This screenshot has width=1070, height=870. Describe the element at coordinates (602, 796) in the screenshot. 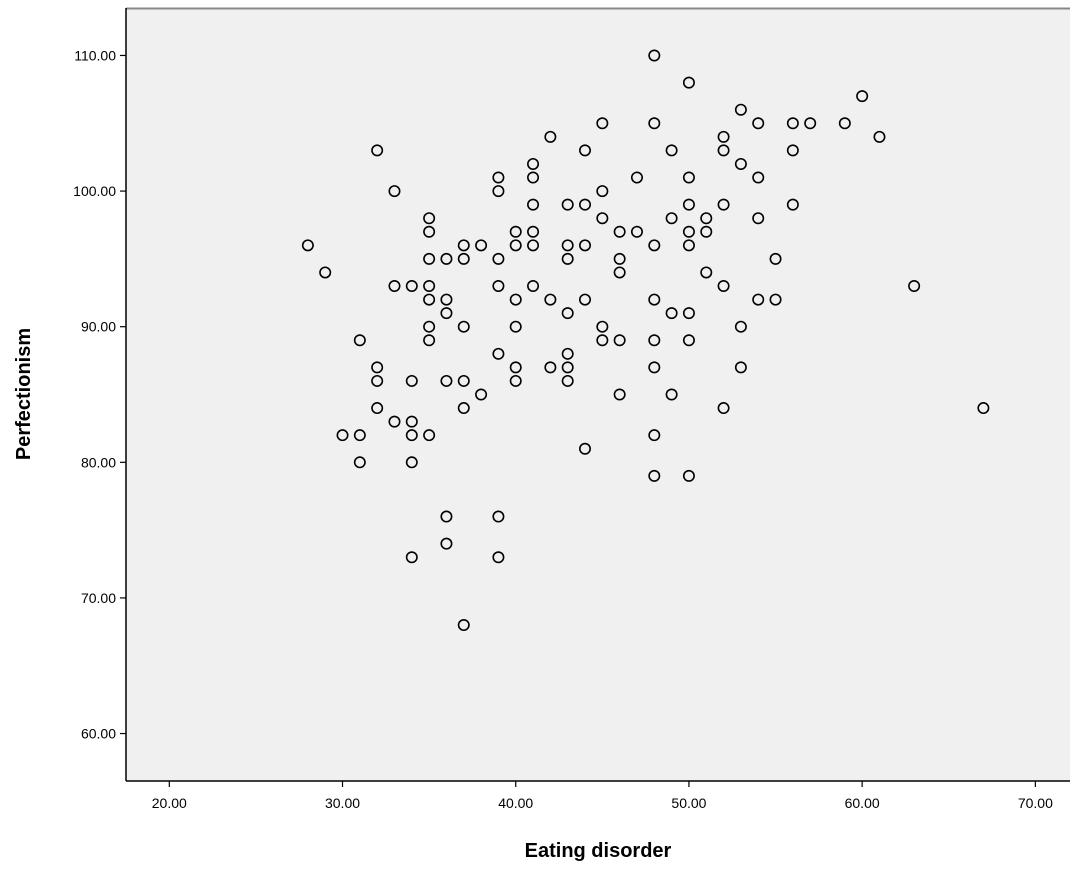

I see `x-axis-ticks: 20.00 30.00 40.00 50.00 60.00 70.00` at that location.